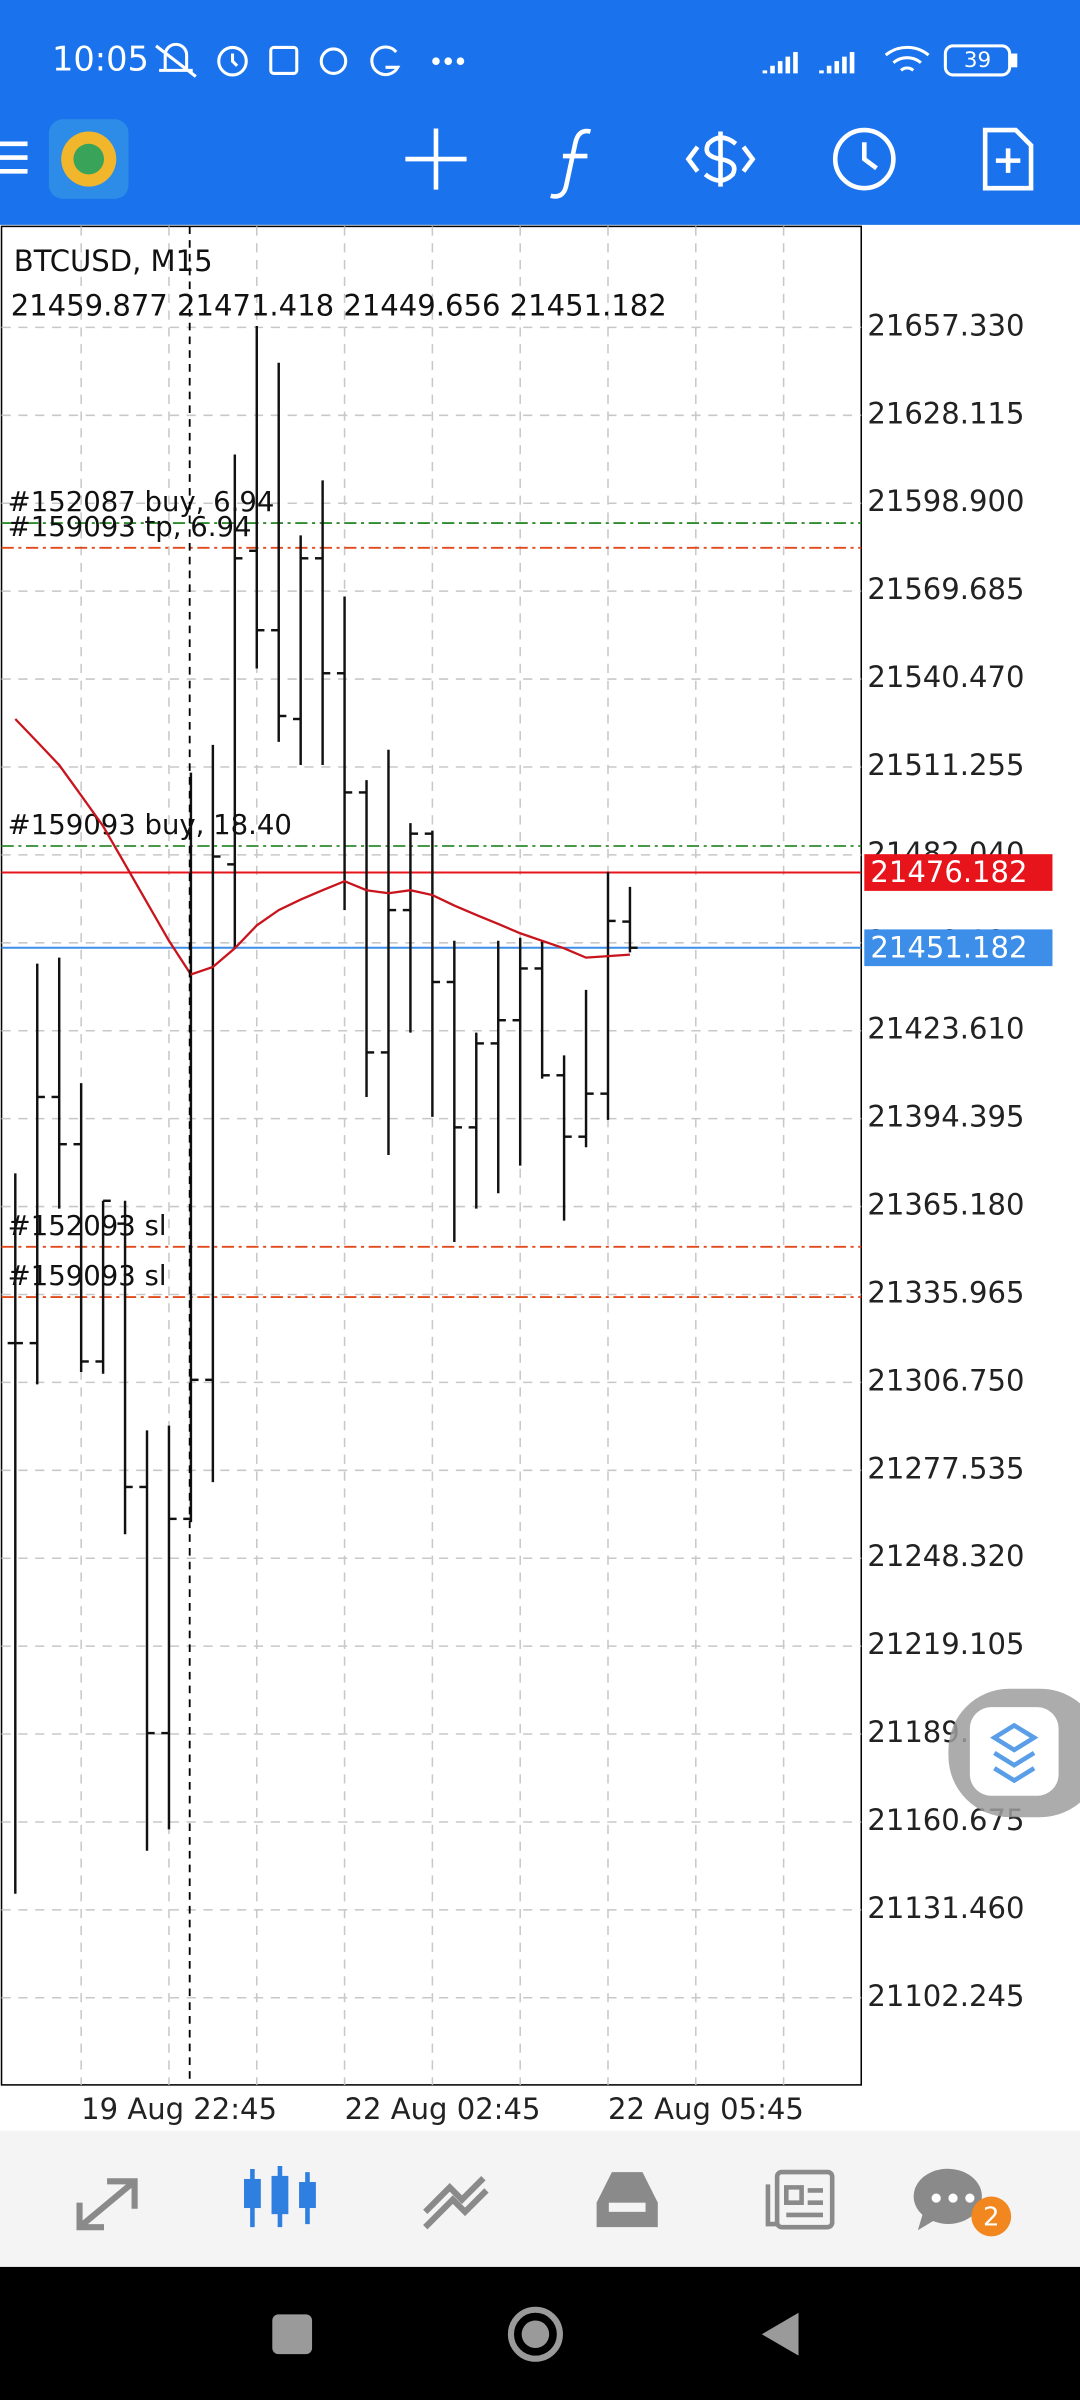 Image resolution: width=1080 pixels, height=2400 pixels. Describe the element at coordinates (88, 159) in the screenshot. I see `app-logo` at that location.